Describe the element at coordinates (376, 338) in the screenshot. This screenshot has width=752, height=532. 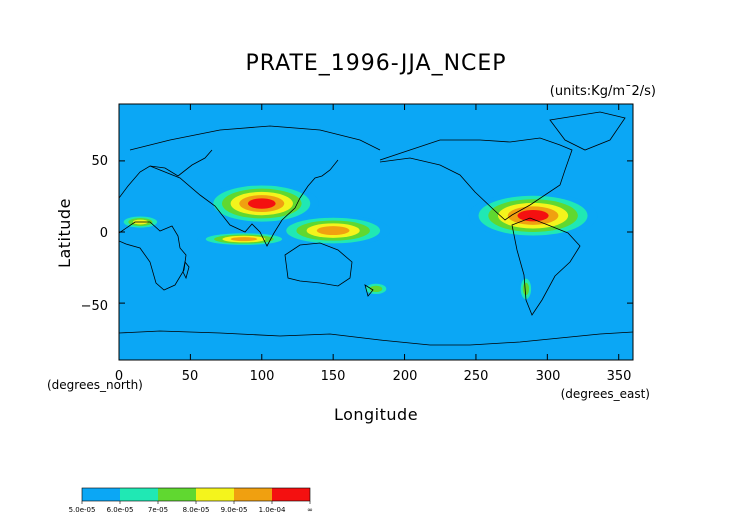
I see `coastline-antarctica` at that location.